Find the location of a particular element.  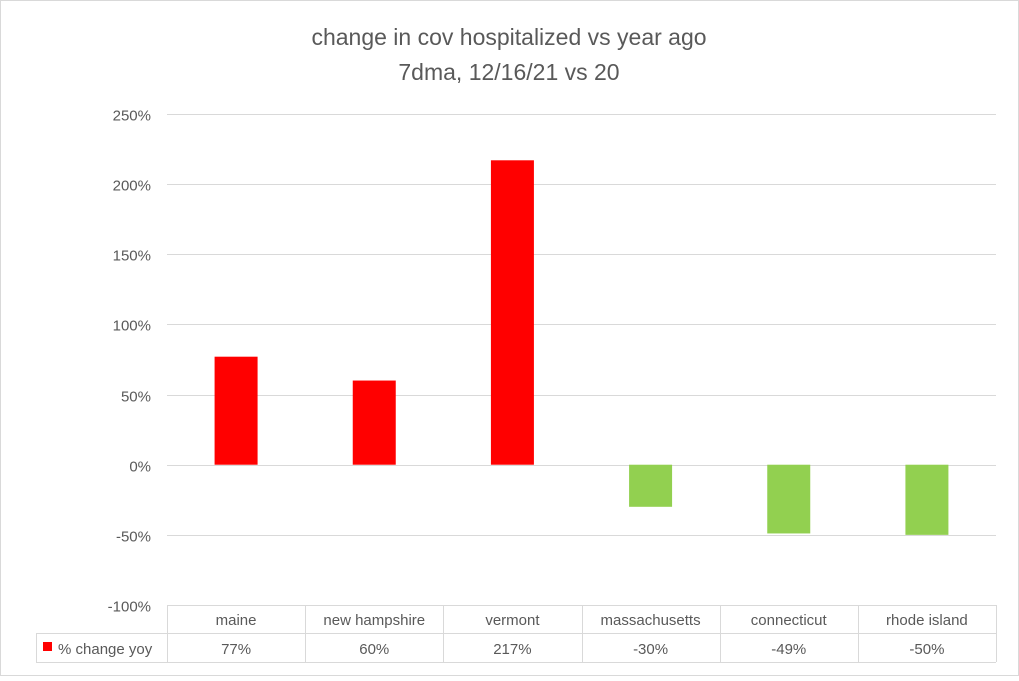

bar-massachusetts is located at coordinates (651, 485).